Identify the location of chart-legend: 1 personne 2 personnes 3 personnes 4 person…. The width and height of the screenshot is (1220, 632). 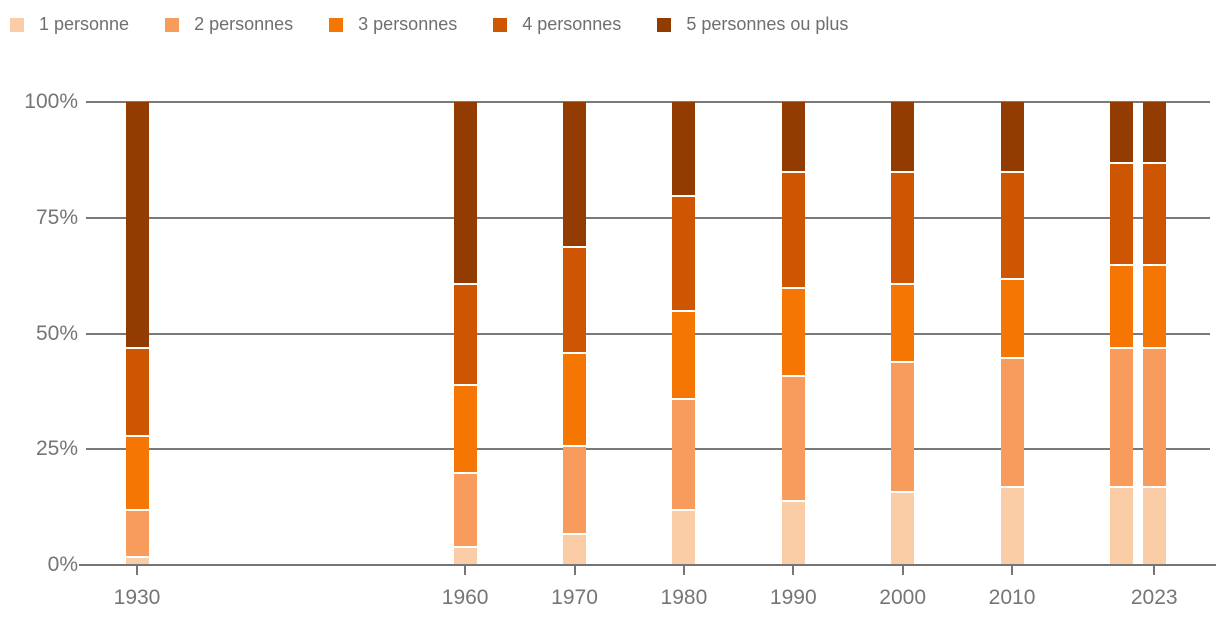
(610, 24).